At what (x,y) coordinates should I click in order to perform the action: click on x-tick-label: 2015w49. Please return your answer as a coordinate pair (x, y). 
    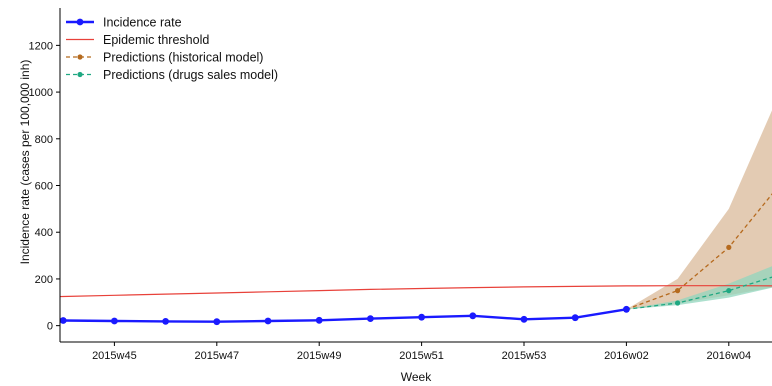
    Looking at the image, I should click on (319, 356).